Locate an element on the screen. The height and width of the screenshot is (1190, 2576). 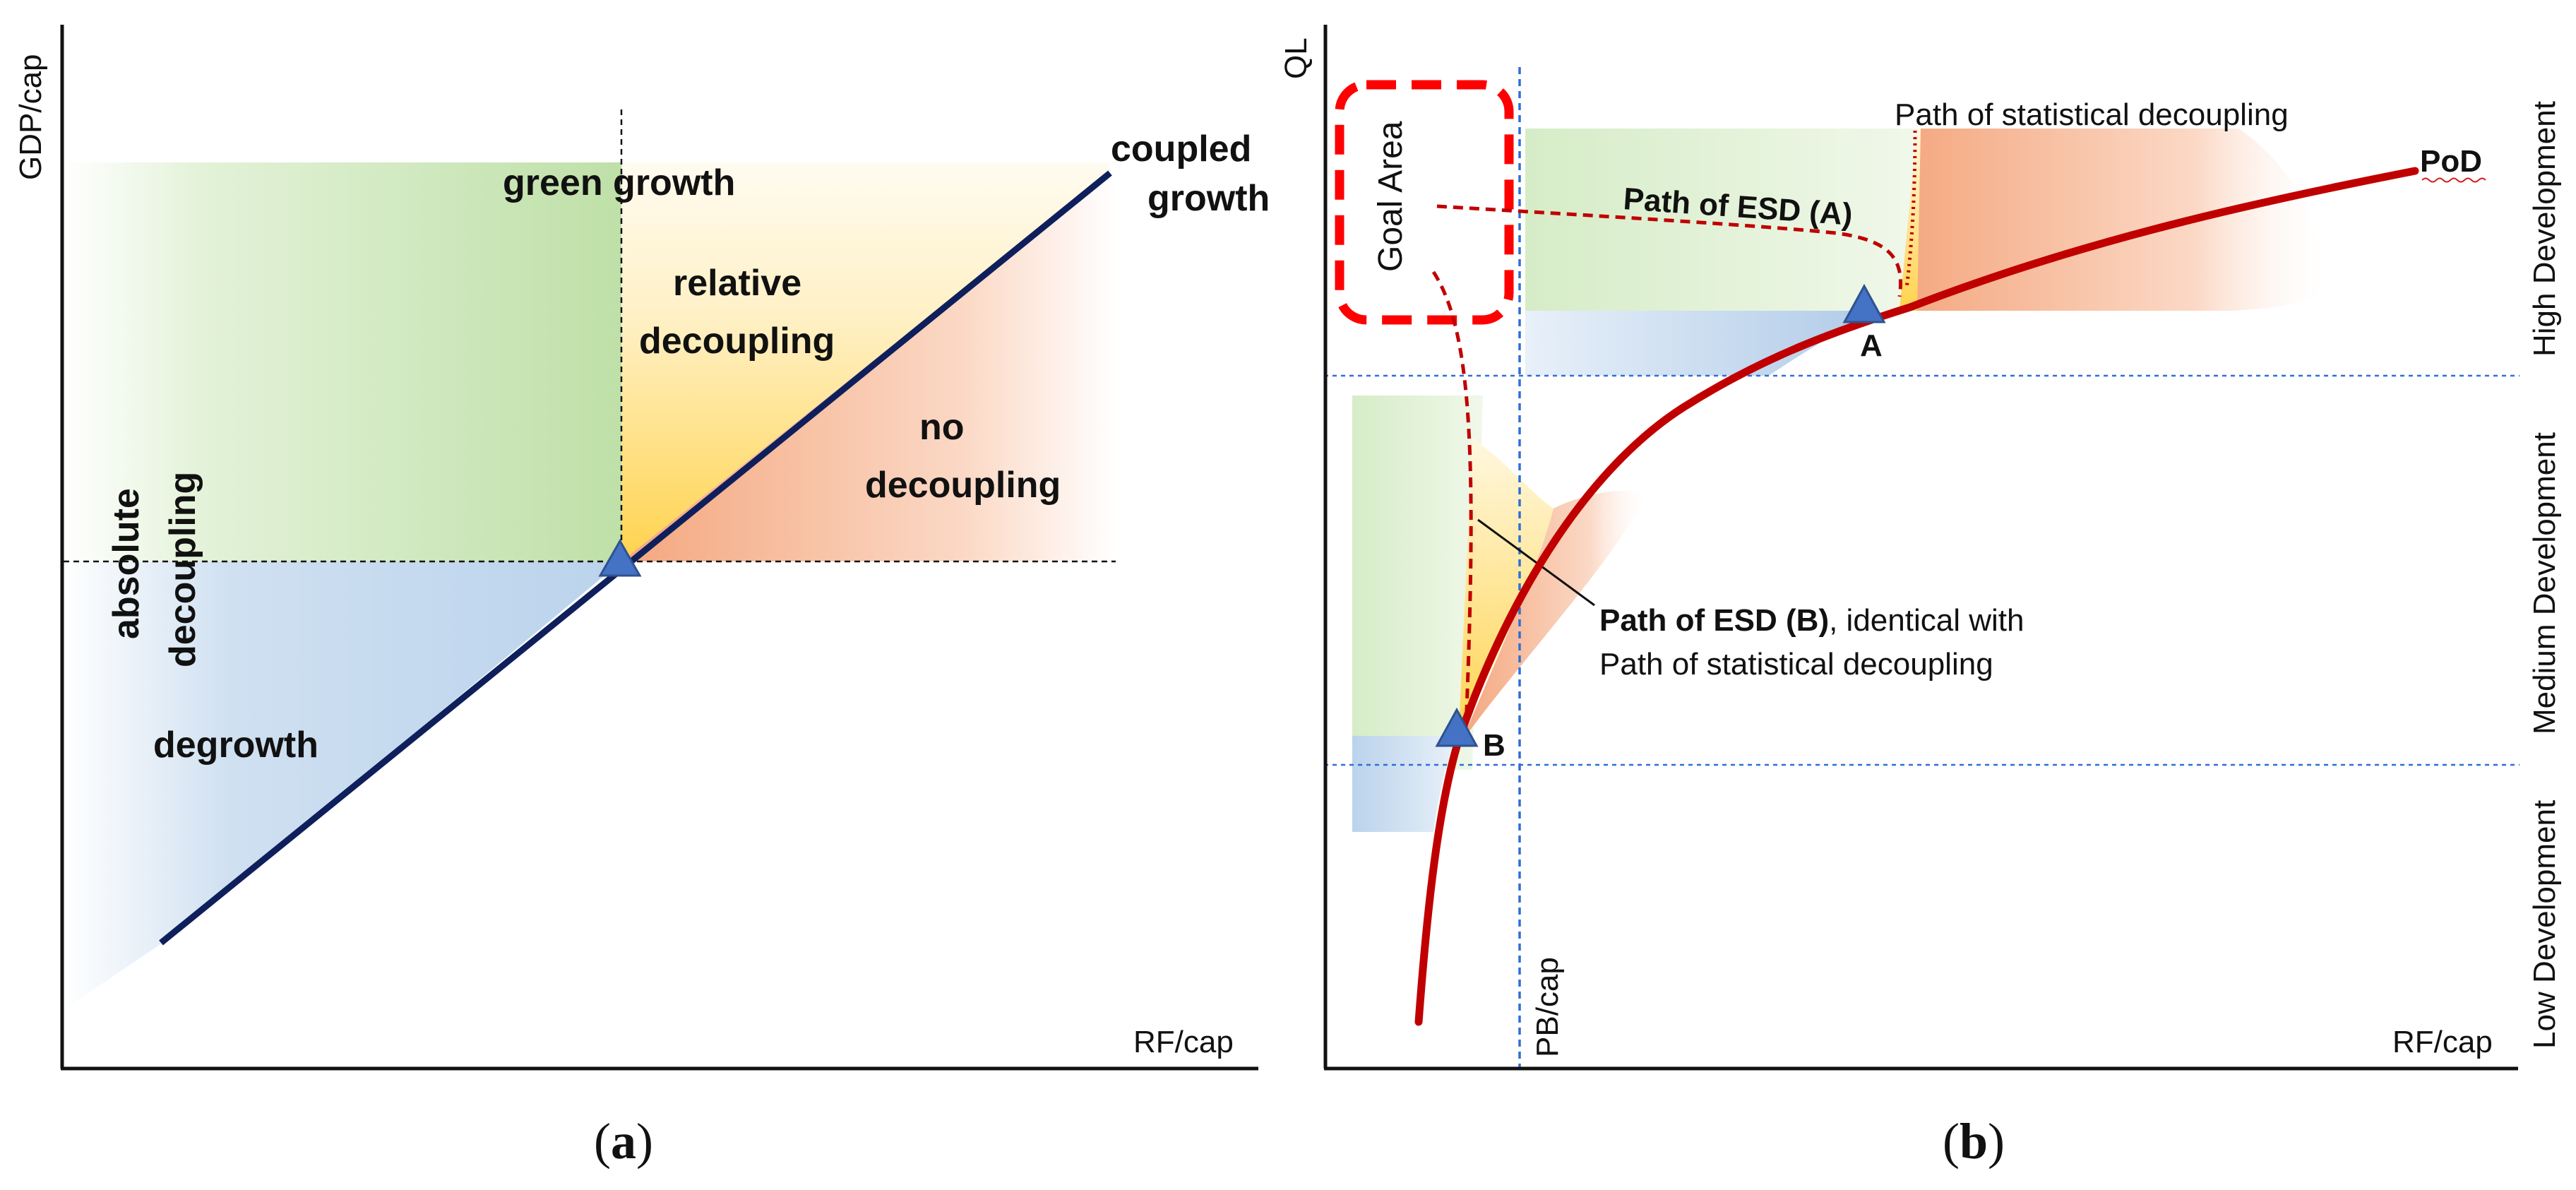
esd-b-leader-line is located at coordinates (1536, 562).